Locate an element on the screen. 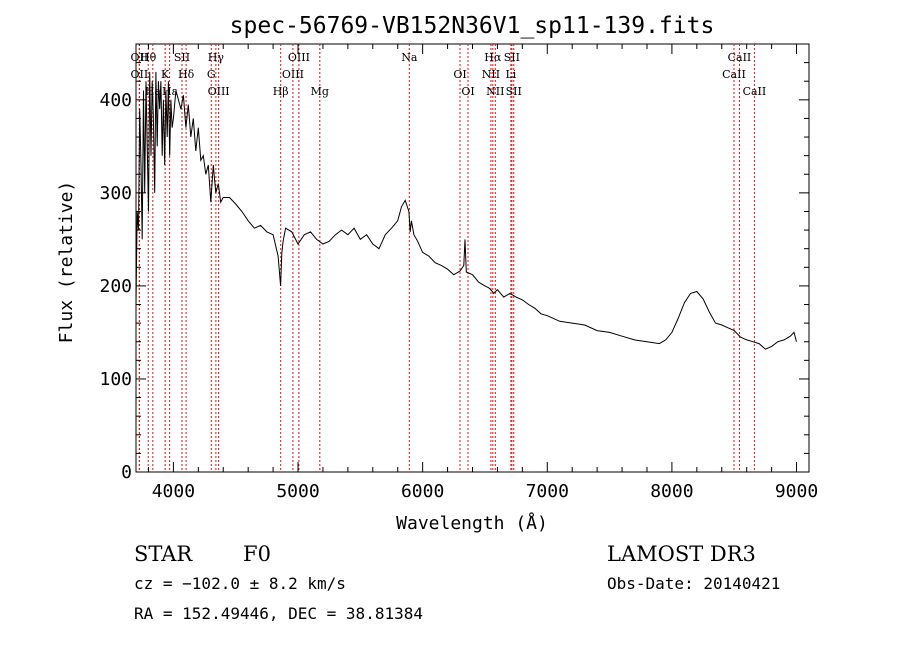 Image resolution: width=900 pixels, height=649 pixels. y-tick-label: 100 is located at coordinates (115, 379).